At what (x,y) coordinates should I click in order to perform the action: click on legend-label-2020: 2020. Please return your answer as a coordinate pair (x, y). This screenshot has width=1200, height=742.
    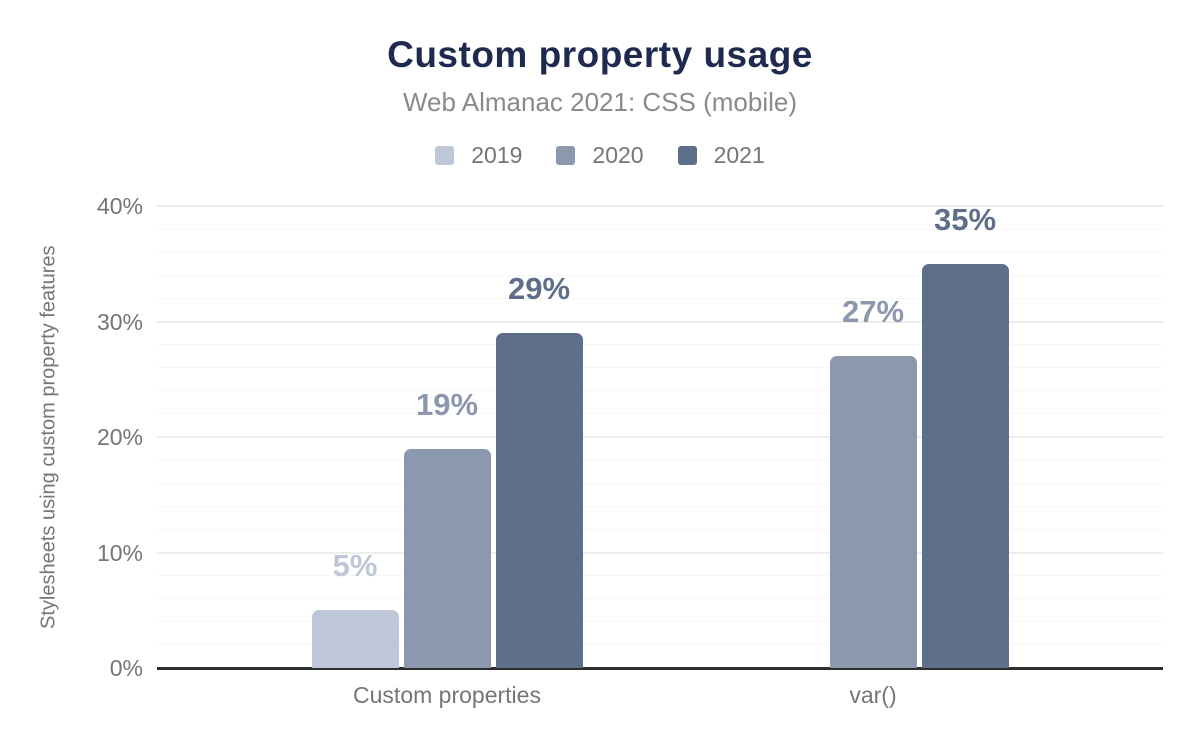
    Looking at the image, I should click on (618, 155).